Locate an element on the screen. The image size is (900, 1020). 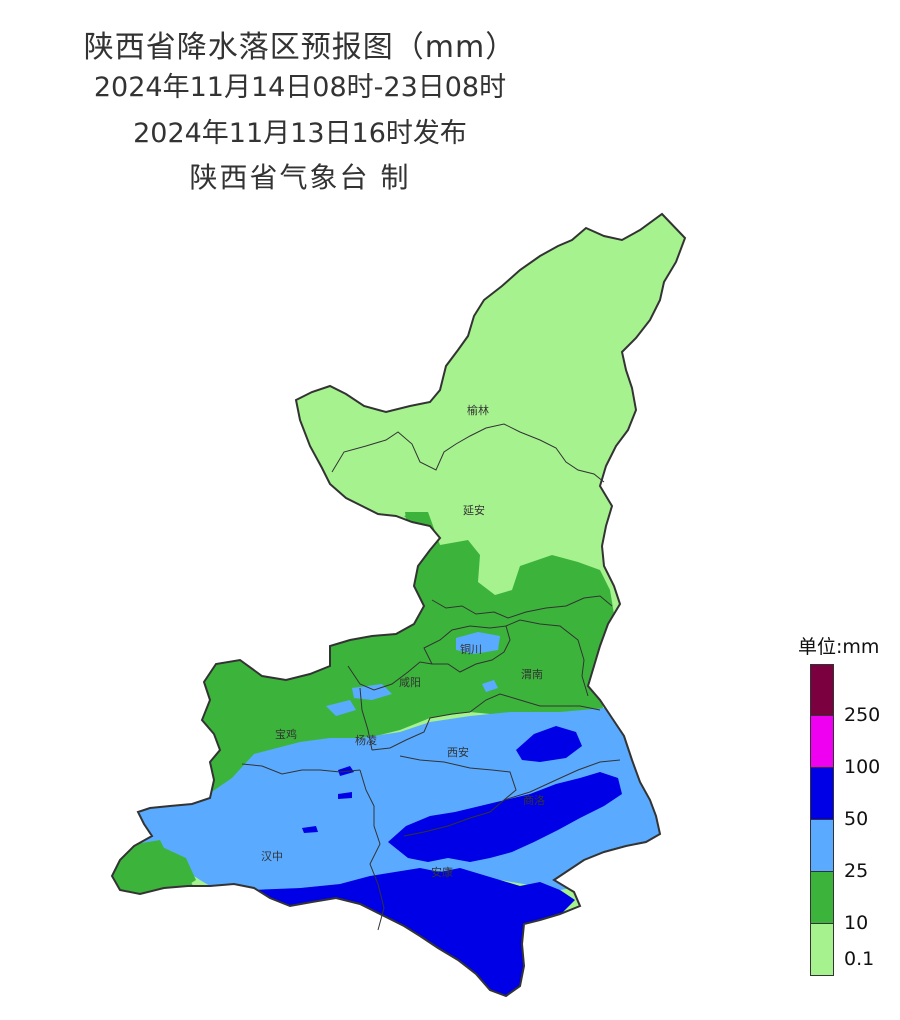
city-label-ankang: 安康 is located at coordinates (442, 872).